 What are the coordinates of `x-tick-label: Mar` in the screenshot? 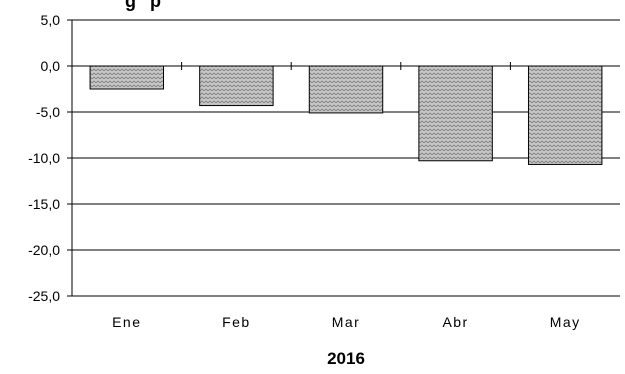 It's located at (346, 322).